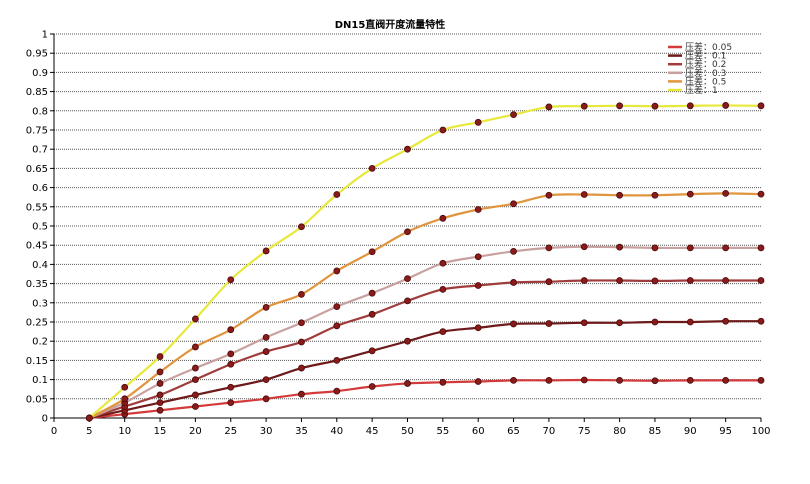  I want to click on y-tick-label: 0.05, so click(37, 399).